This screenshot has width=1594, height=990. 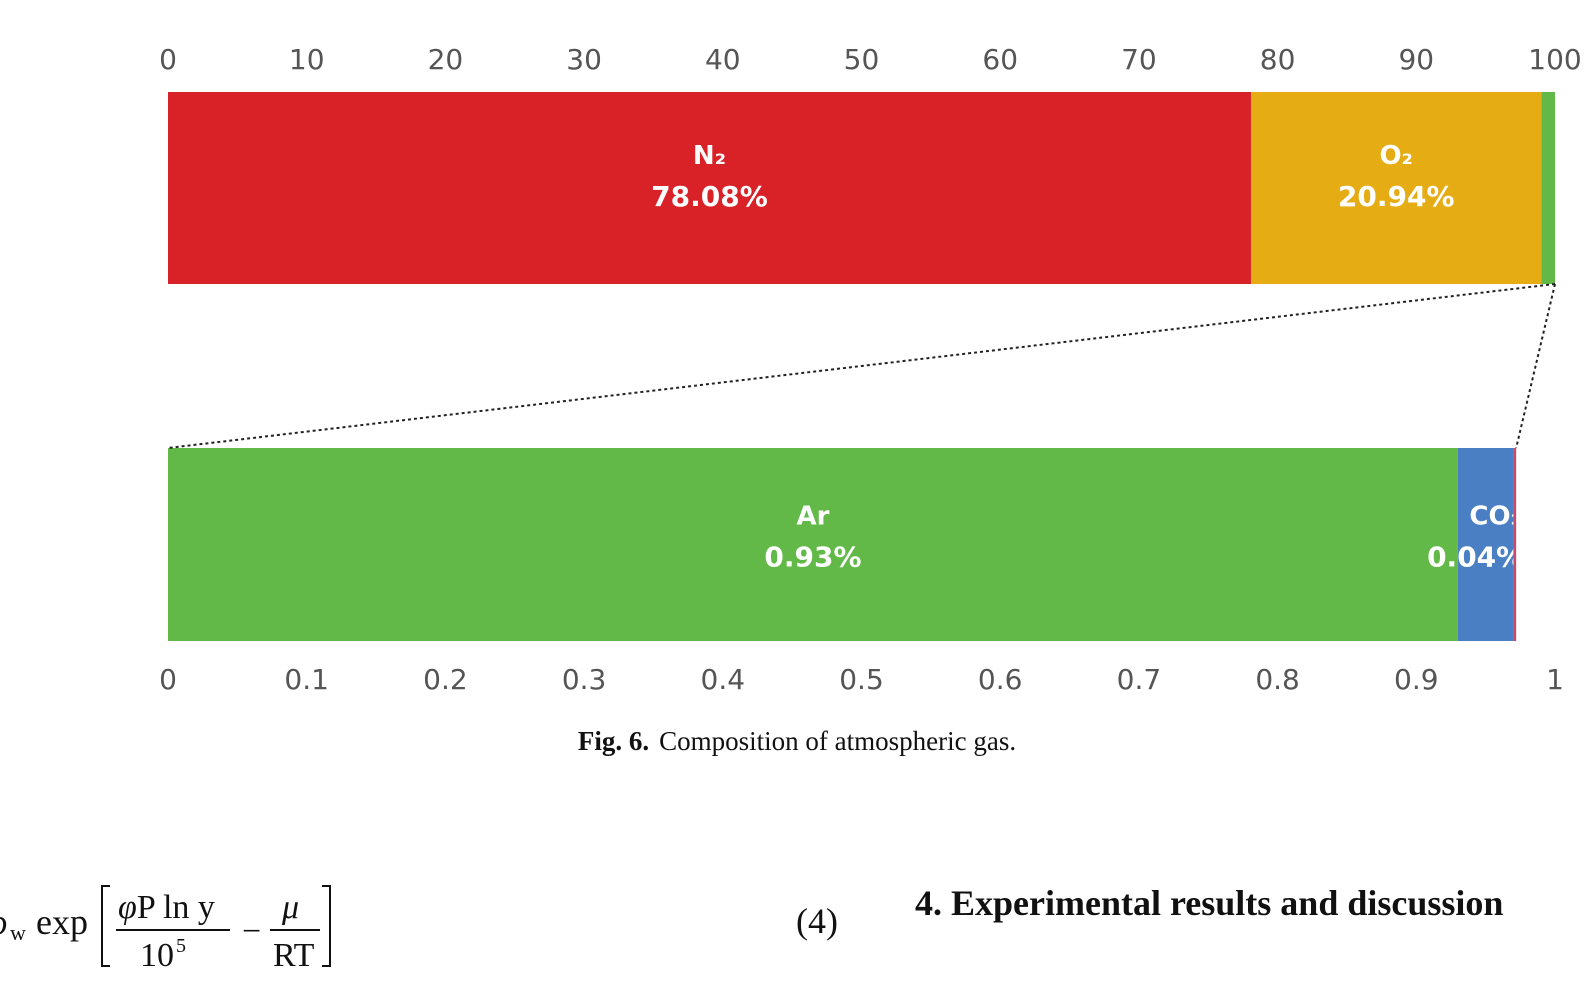 What do you see at coordinates (1555, 679) in the screenshot?
I see `tick-label-bottom-10: 1` at bounding box center [1555, 679].